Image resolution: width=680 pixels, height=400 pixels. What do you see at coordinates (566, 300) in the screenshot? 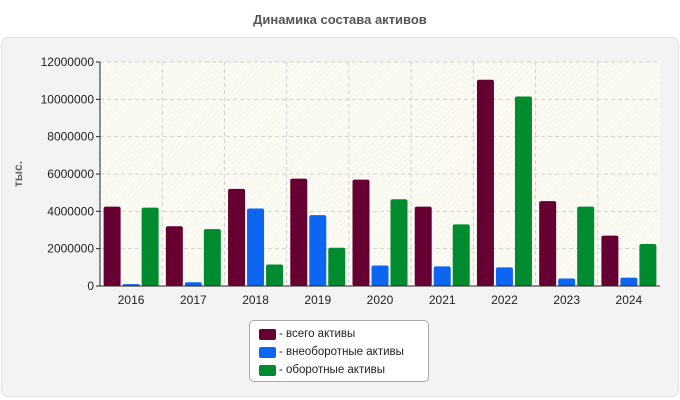
I see `x-tick-label: 2023` at bounding box center [566, 300].